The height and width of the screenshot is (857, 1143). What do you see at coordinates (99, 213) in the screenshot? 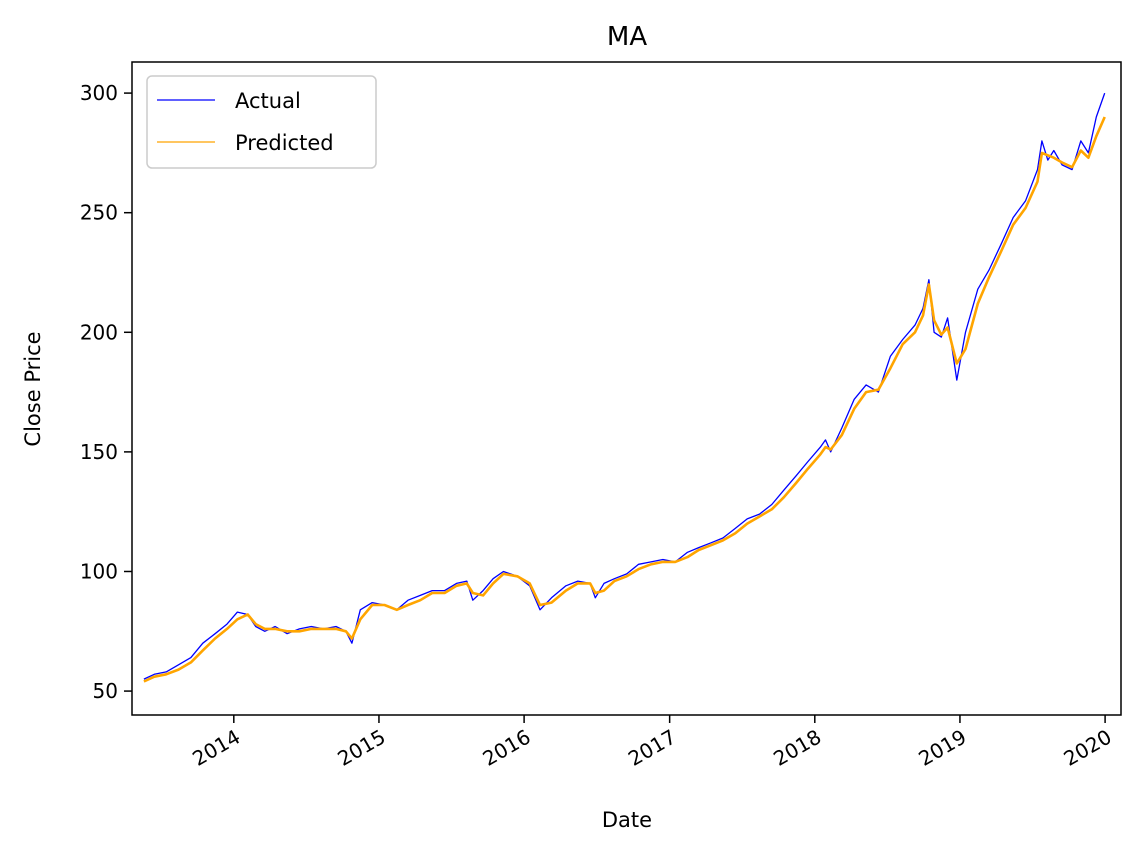
I see `y-tick-label: 250` at bounding box center [99, 213].